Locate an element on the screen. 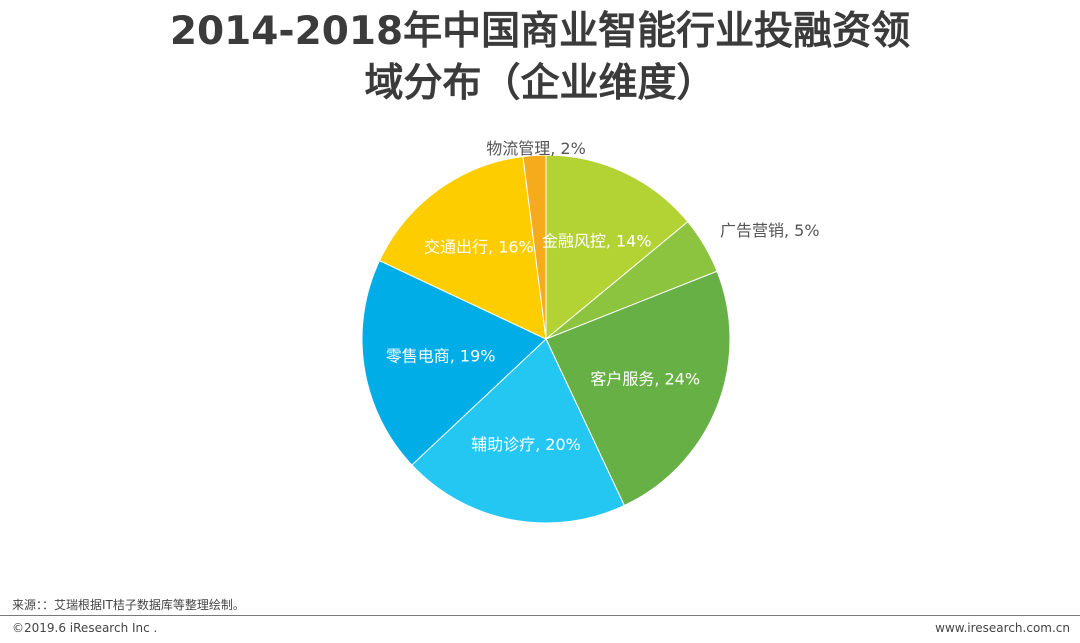  chart-title-line-2: 域分布（企业维度） is located at coordinates (540, 83).